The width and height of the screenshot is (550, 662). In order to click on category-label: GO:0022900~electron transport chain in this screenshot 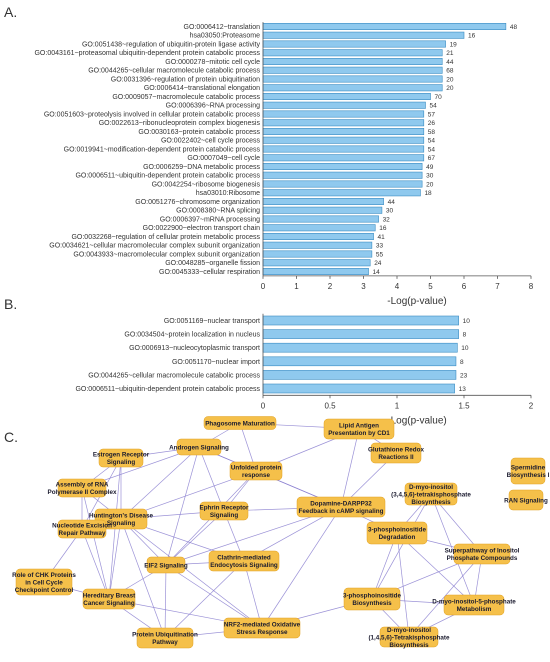, I will do `click(201, 228)`.